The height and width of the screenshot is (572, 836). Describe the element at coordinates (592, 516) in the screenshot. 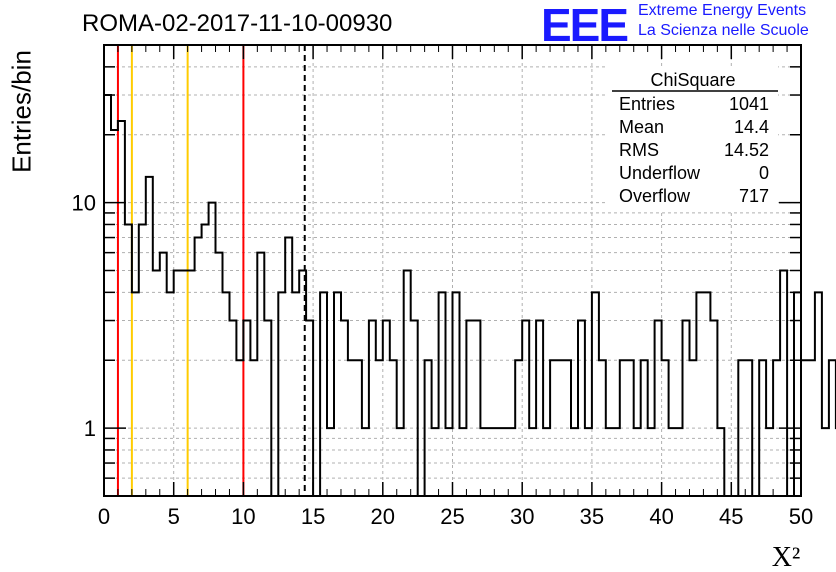

I see `x-tick-label: 35` at that location.